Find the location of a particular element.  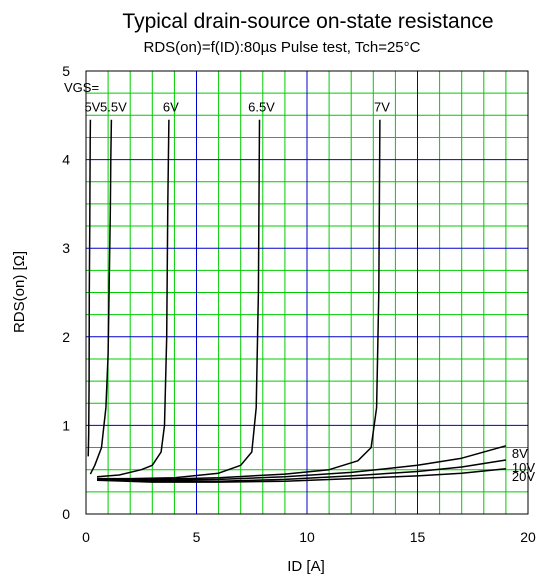

y-tick-label: 3 is located at coordinates (66, 248).